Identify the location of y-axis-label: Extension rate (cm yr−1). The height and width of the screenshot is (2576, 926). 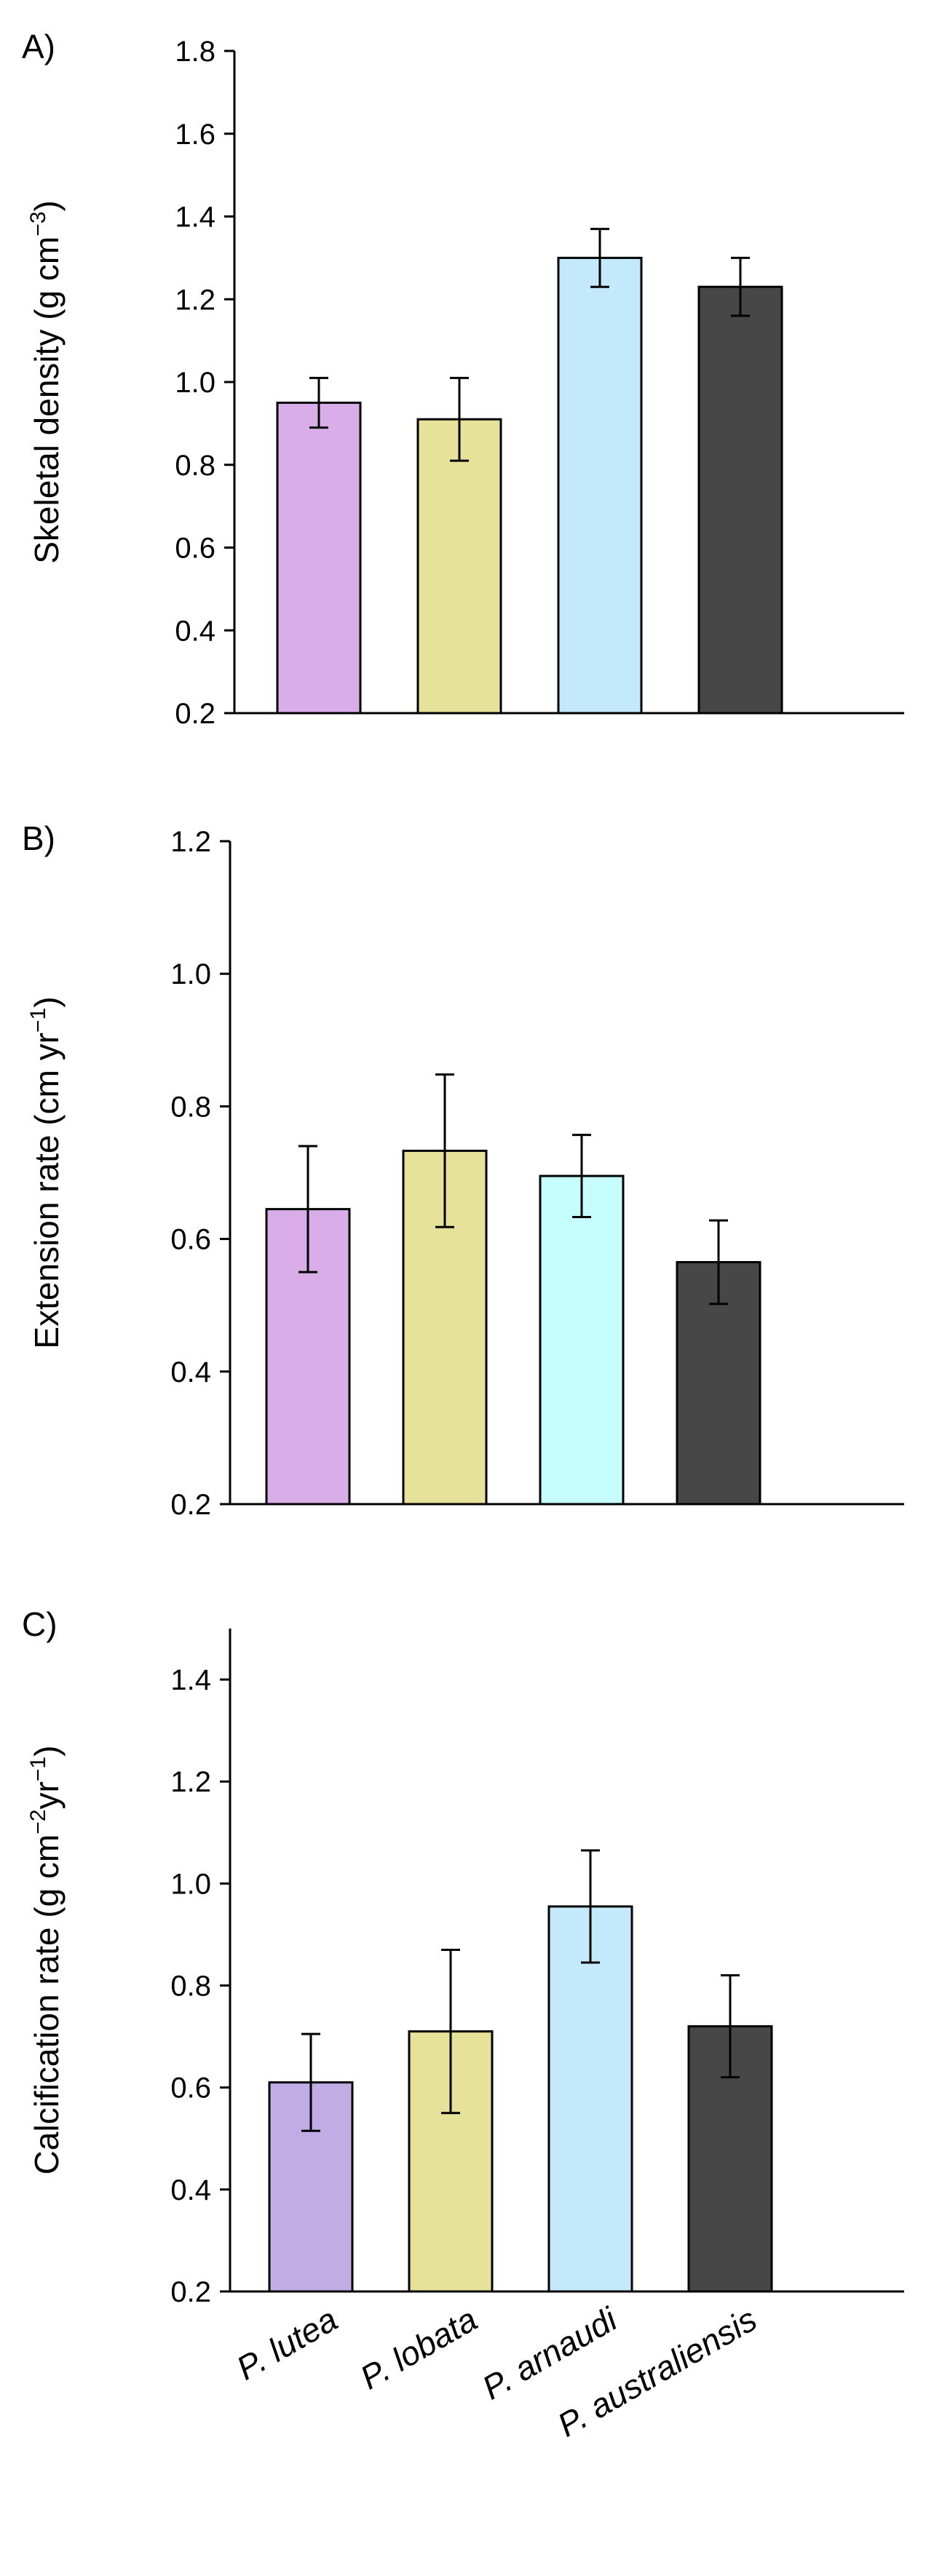
(46, 1172).